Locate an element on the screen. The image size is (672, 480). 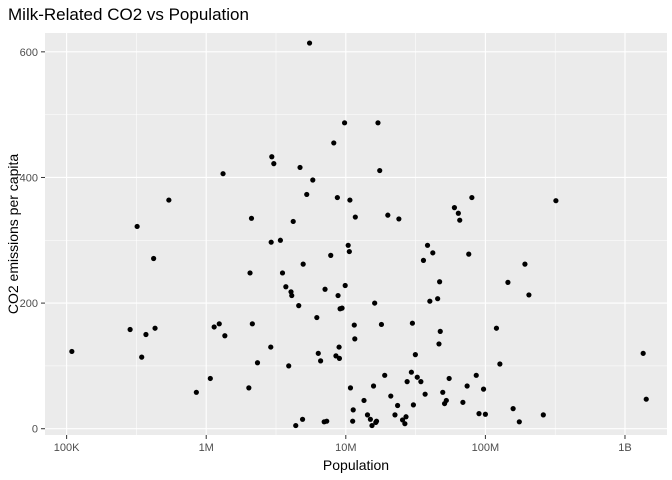
x-tick-label: 100K is located at coordinates (67, 448).